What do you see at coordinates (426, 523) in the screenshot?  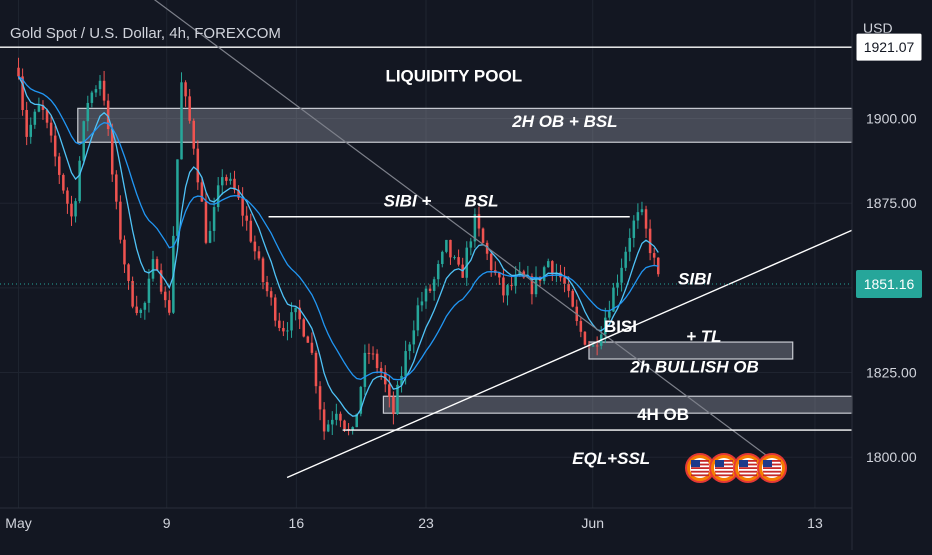 I see `date-tick-label: 23` at bounding box center [426, 523].